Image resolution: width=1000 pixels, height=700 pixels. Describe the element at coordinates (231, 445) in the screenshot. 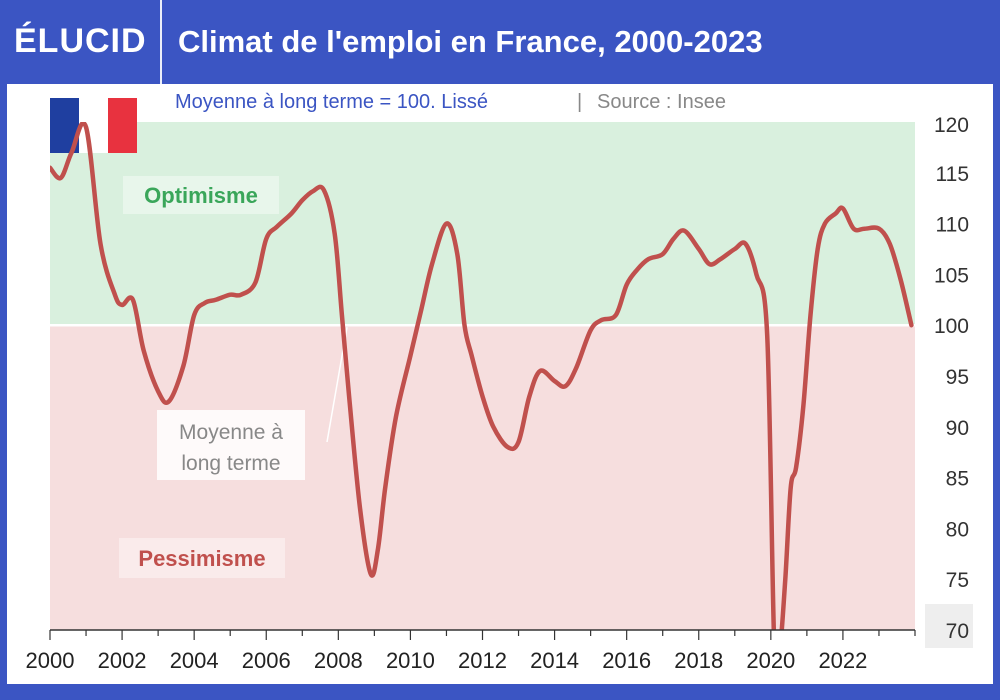

I see `annotation-box` at that location.